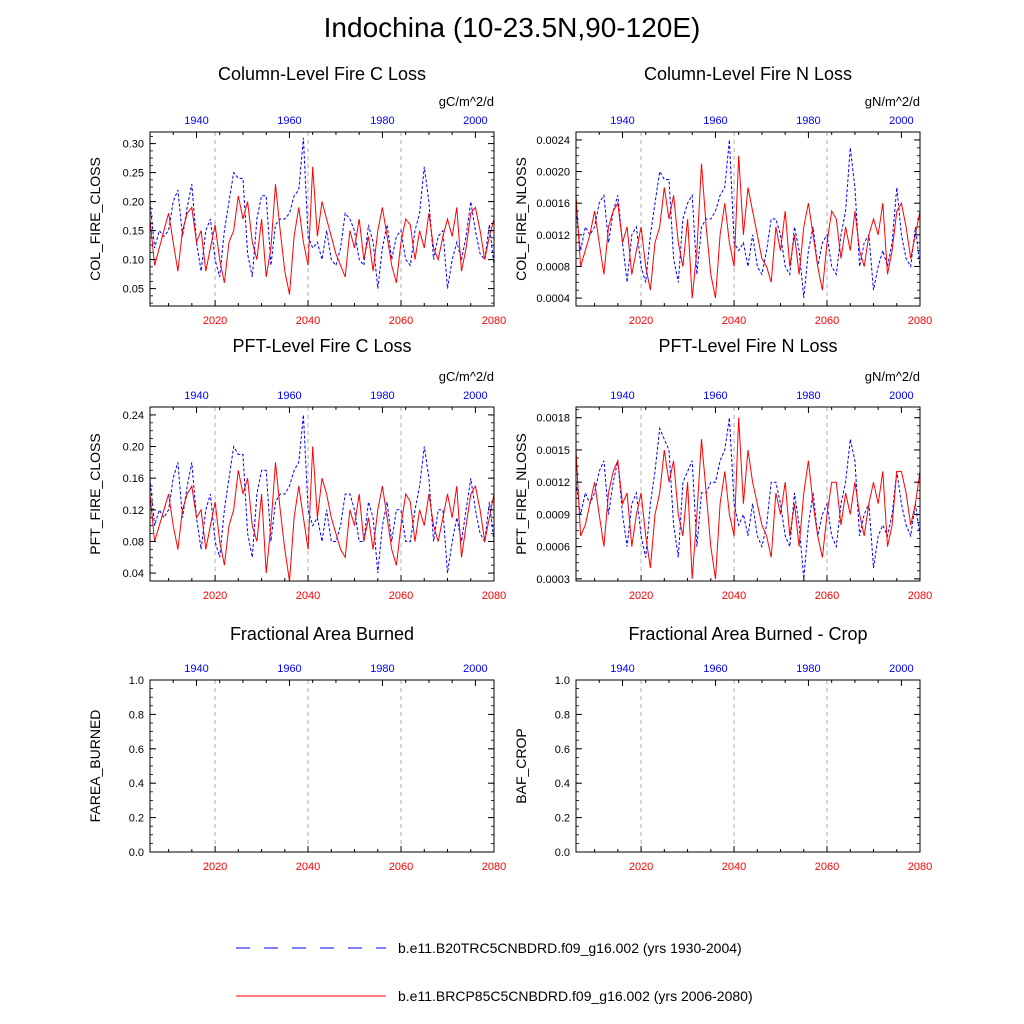  What do you see at coordinates (133, 416) in the screenshot?
I see `y-tick-label: 0.24` at bounding box center [133, 416].